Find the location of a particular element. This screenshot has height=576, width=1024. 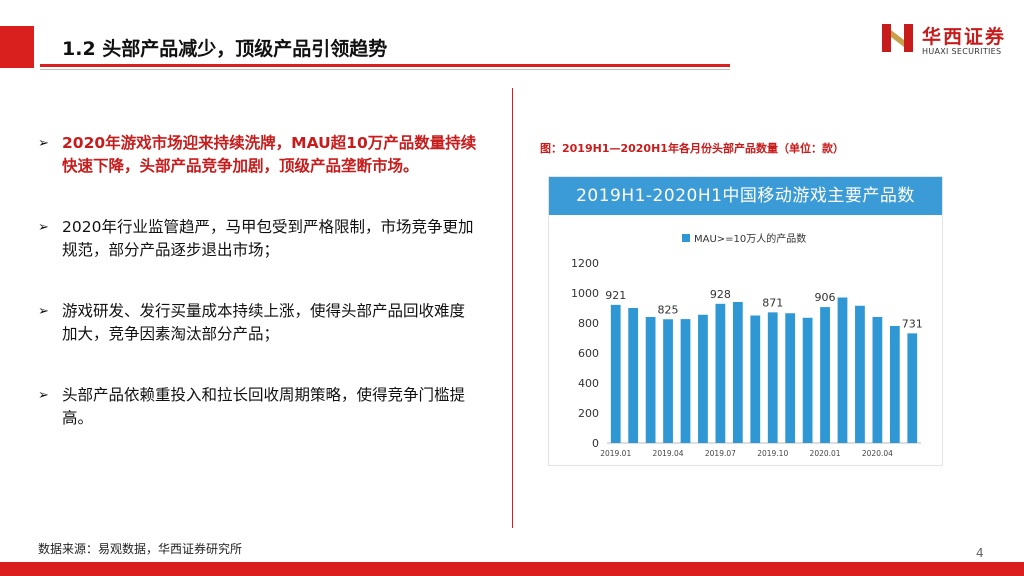

data-label: 871 is located at coordinates (772, 302).